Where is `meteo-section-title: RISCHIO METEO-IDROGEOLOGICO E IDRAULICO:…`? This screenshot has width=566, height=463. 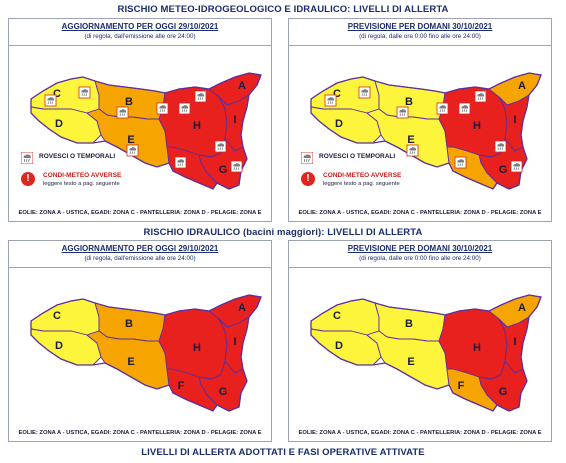 meteo-section-title: RISCHIO METEO-IDROGEOLOGICO E IDRAULICO:… is located at coordinates (283, 9).